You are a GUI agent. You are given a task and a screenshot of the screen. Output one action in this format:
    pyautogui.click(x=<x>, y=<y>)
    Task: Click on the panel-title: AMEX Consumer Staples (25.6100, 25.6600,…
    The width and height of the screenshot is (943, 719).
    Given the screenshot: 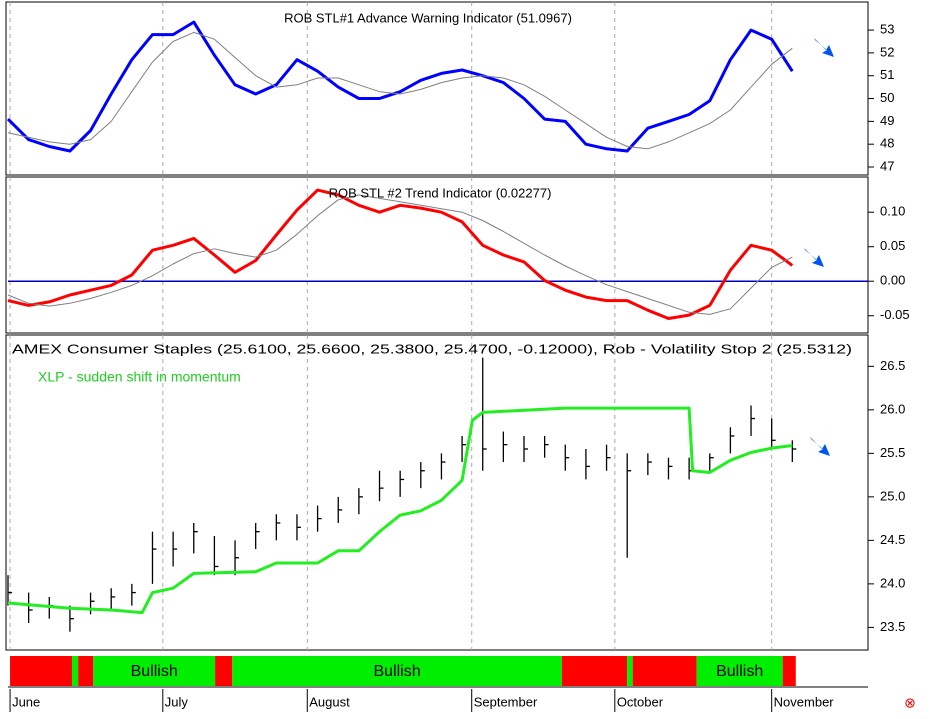 What is the action you would take?
    pyautogui.click(x=432, y=348)
    